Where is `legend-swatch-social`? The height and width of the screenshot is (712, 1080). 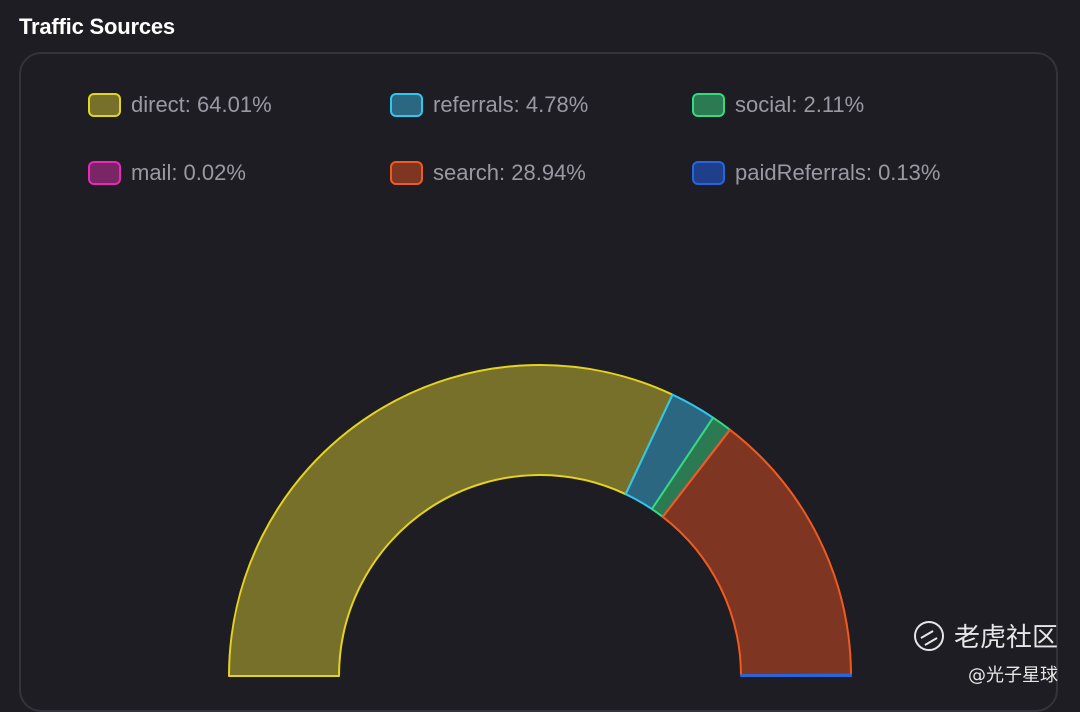 legend-swatch-social is located at coordinates (708, 105).